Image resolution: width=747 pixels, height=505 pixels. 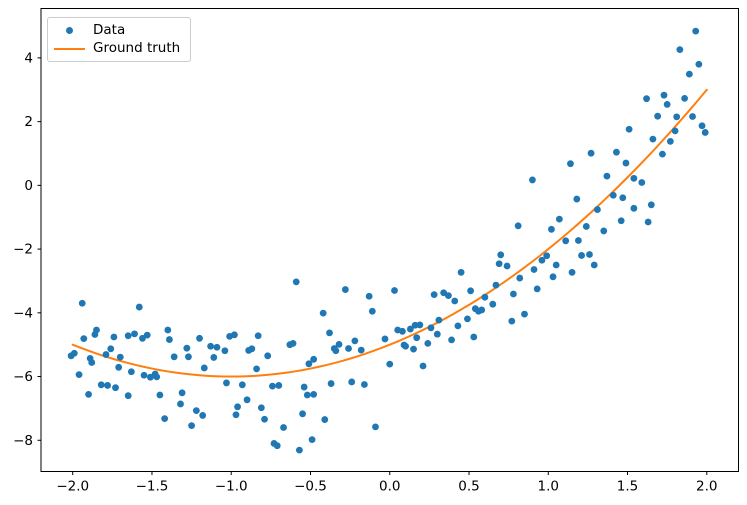 I want to click on legend: Data Ground truth, so click(x=119, y=39).